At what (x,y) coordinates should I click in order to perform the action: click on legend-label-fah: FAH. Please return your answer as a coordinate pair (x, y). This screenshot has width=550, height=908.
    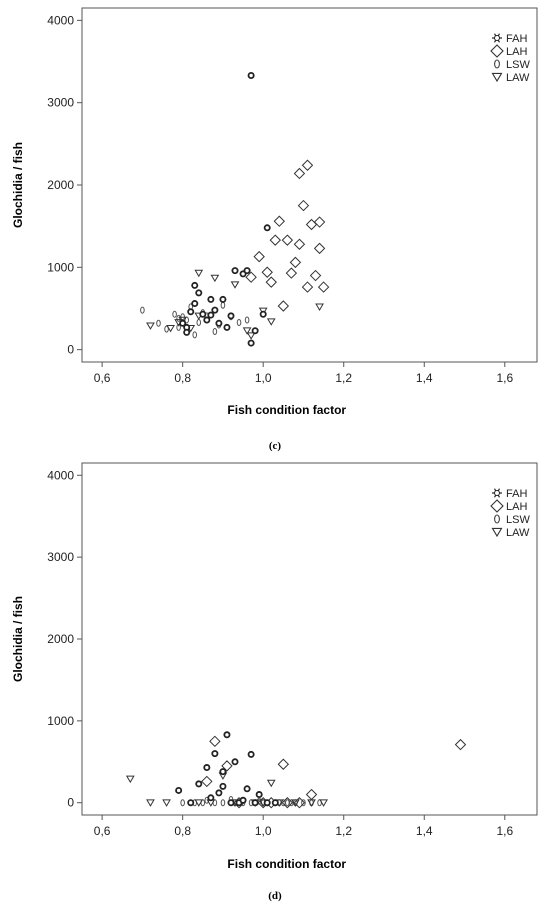
    Looking at the image, I should click on (516, 39).